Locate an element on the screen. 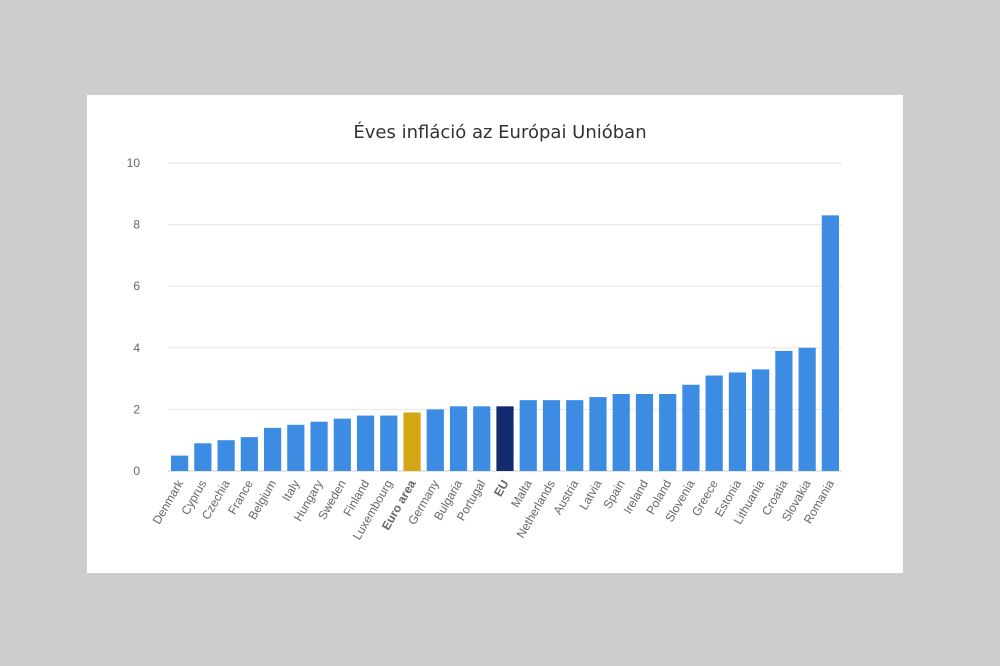 The image size is (1000, 666). y-tick-label: 8 is located at coordinates (136, 225).